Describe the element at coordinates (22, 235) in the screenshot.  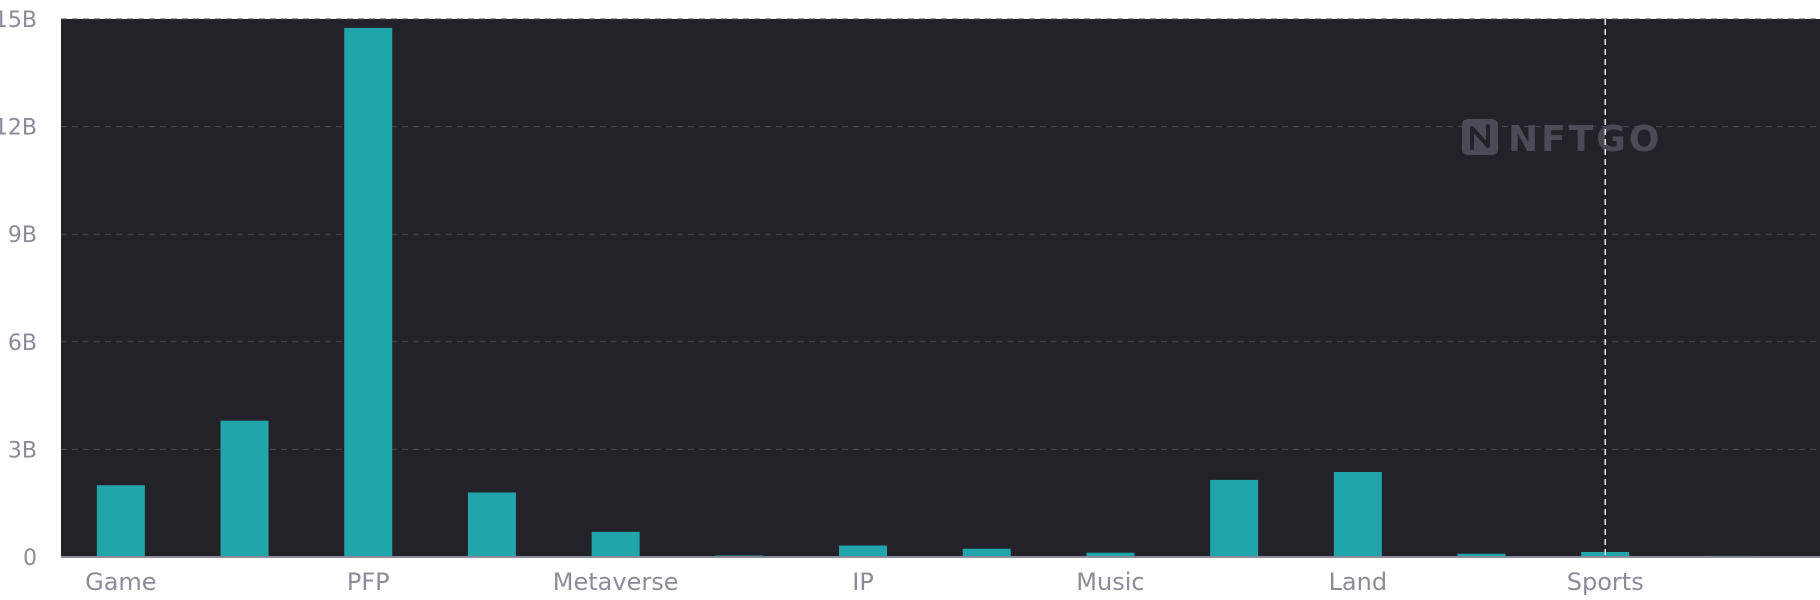
I see `y-tick-label: 9B` at that location.